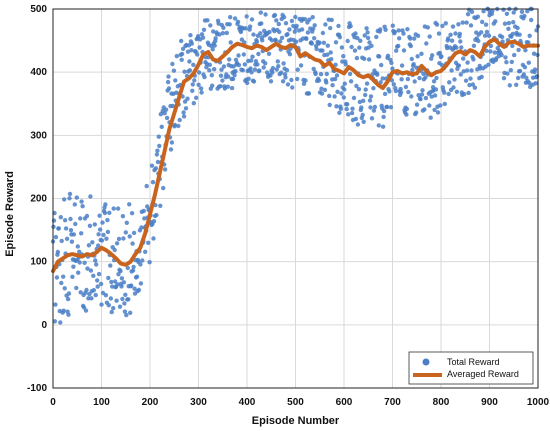 The image size is (550, 431). I want to click on x-axis-label: Episode Number, so click(296, 421).